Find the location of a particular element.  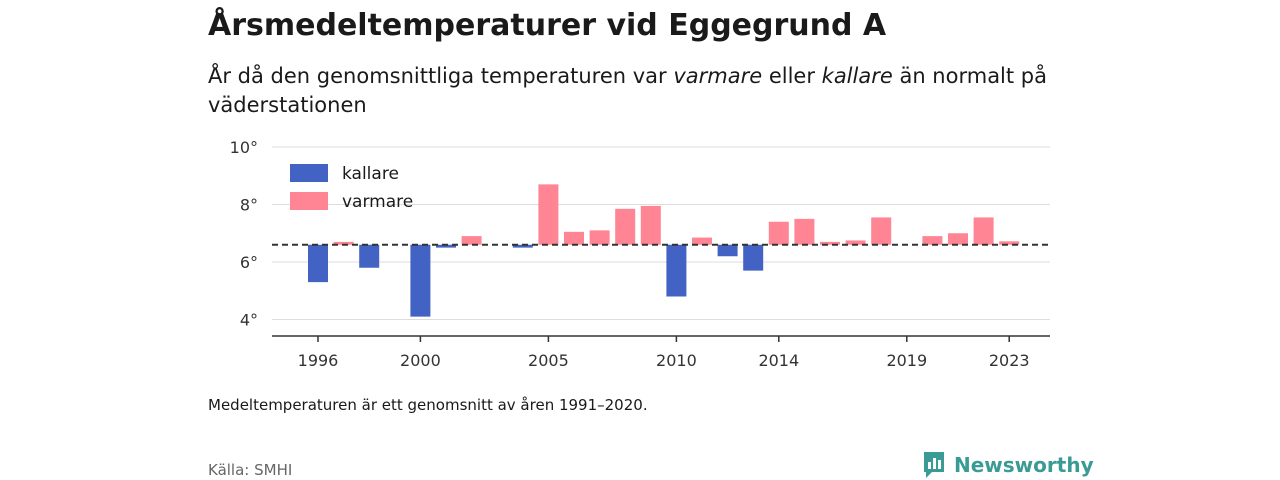

bar-2001 is located at coordinates (446, 246).